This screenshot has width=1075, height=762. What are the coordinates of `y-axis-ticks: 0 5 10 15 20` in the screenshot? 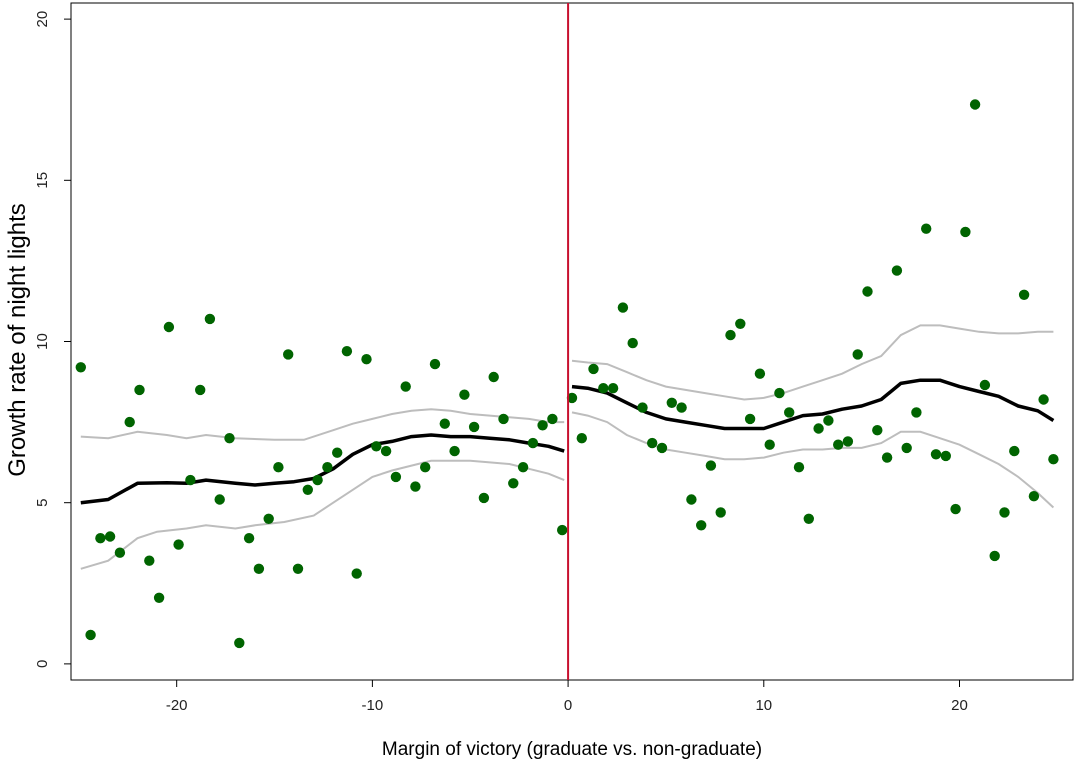 It's located at (52, 339).